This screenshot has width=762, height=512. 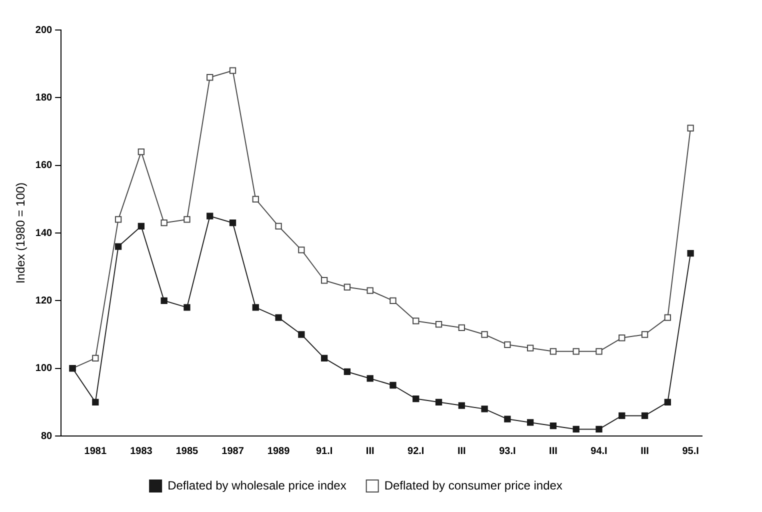 What do you see at coordinates (599, 451) in the screenshot?
I see `x-tick-label: 94.I` at bounding box center [599, 451].